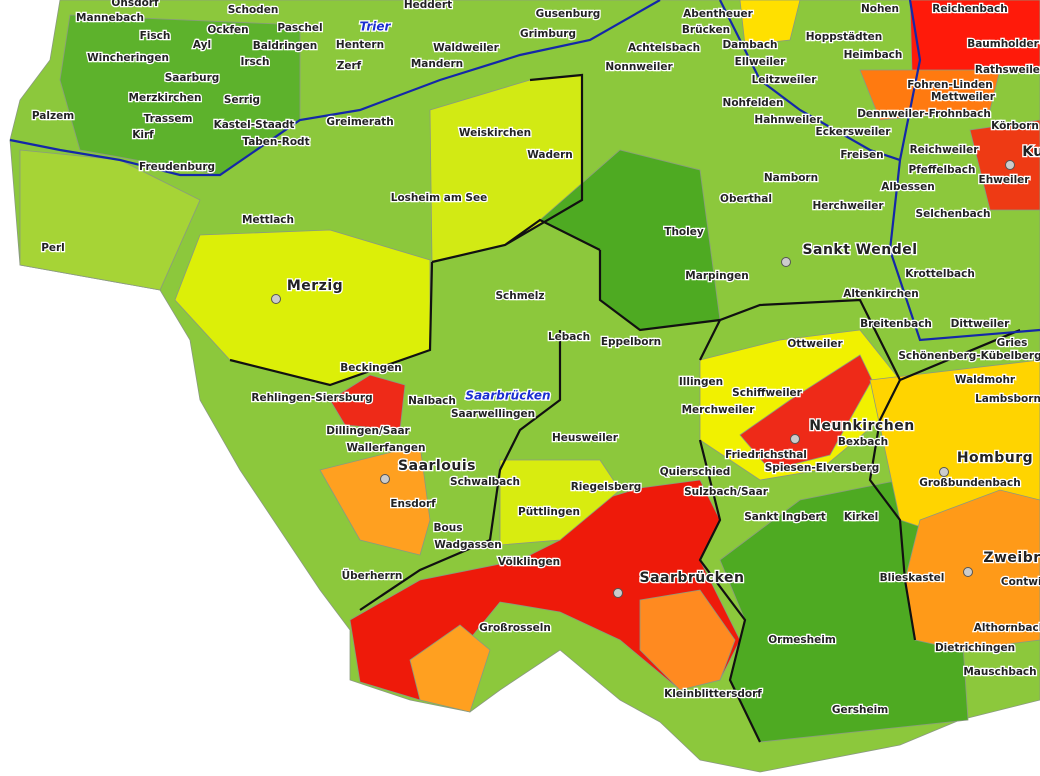  I want to click on place-label: Nonnweiler, so click(639, 67).